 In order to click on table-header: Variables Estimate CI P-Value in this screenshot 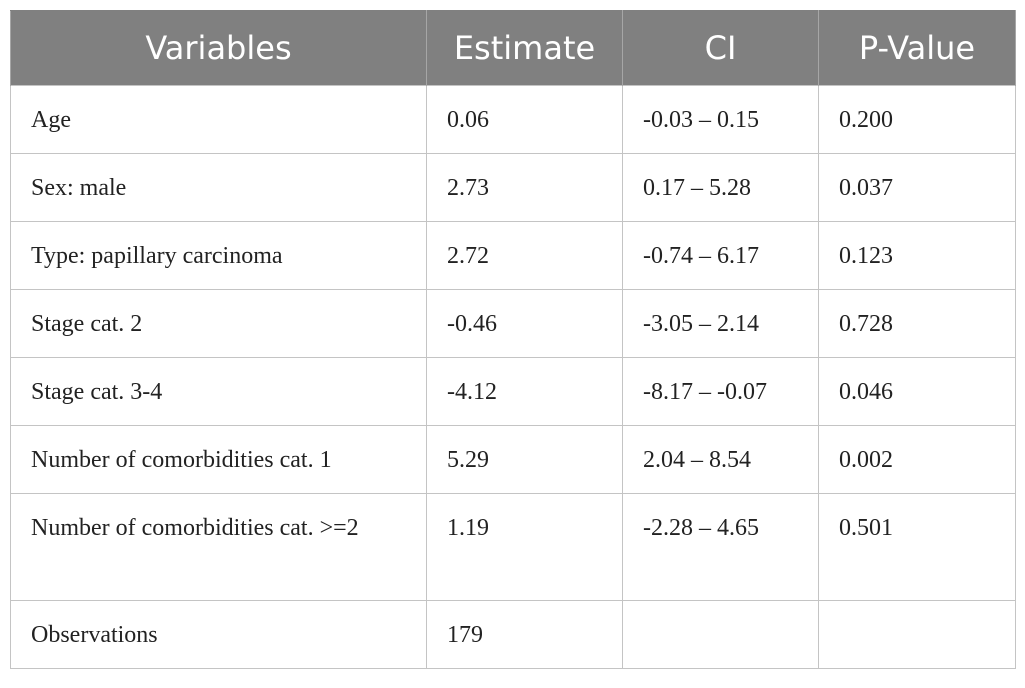, I will do `click(513, 48)`.